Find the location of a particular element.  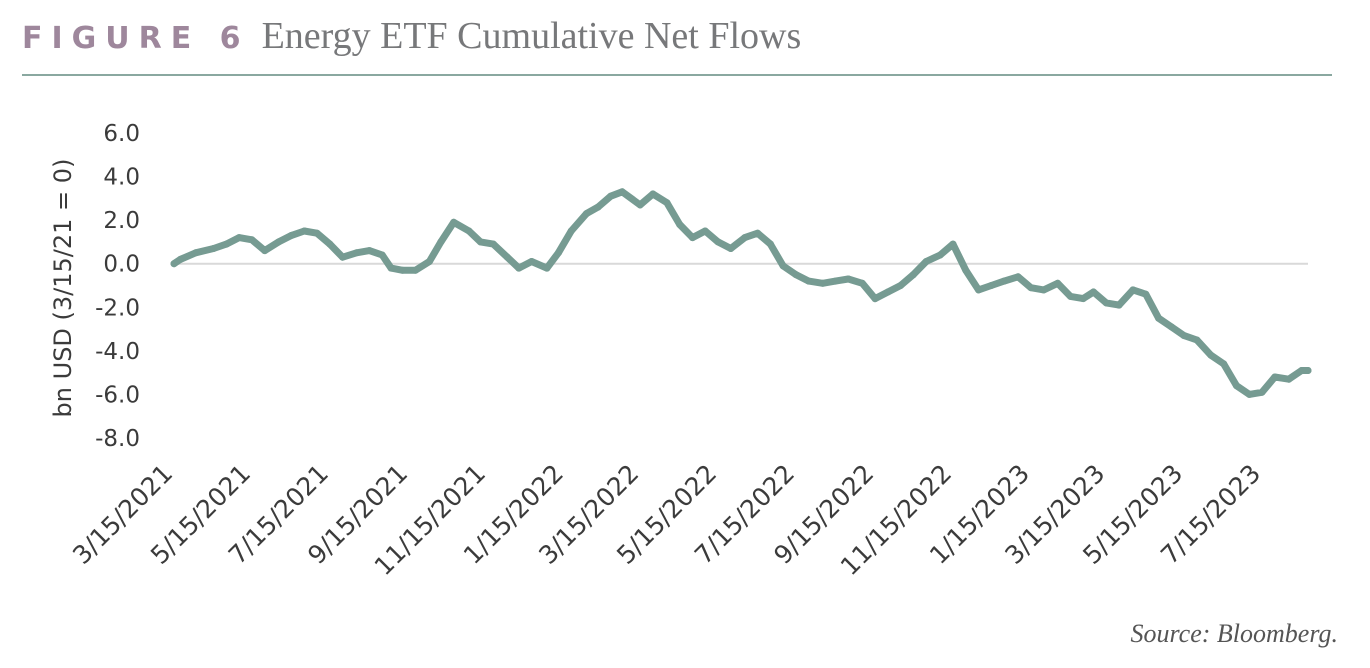

y-tick-label: -4.0 is located at coordinates (117, 352).